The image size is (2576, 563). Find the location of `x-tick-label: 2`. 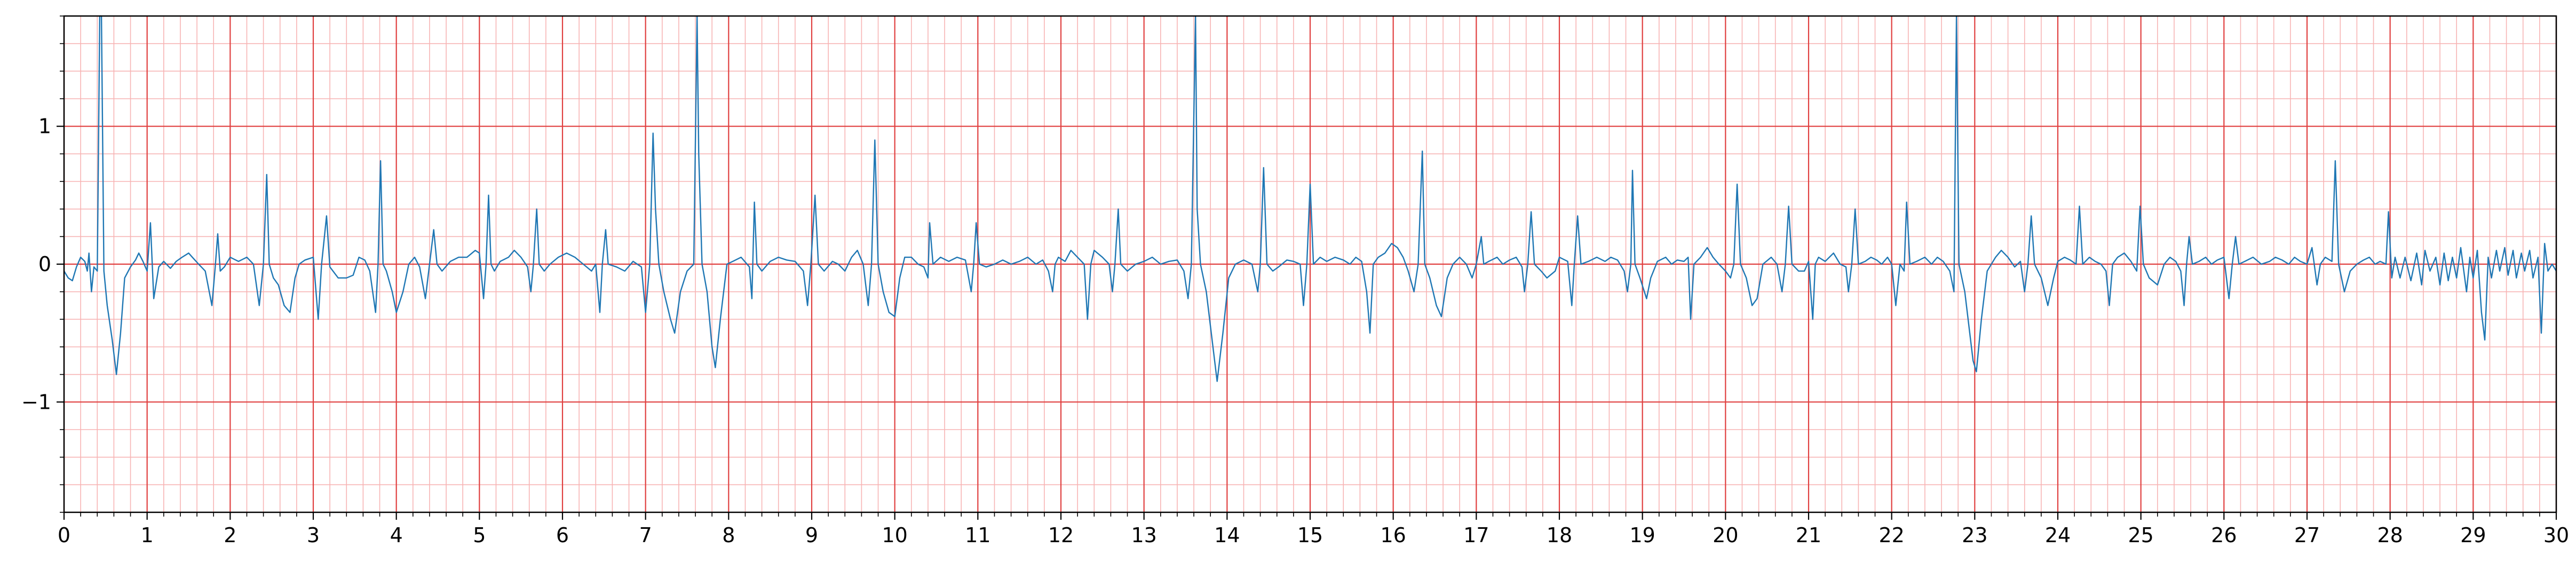

x-tick-label: 2 is located at coordinates (230, 535).